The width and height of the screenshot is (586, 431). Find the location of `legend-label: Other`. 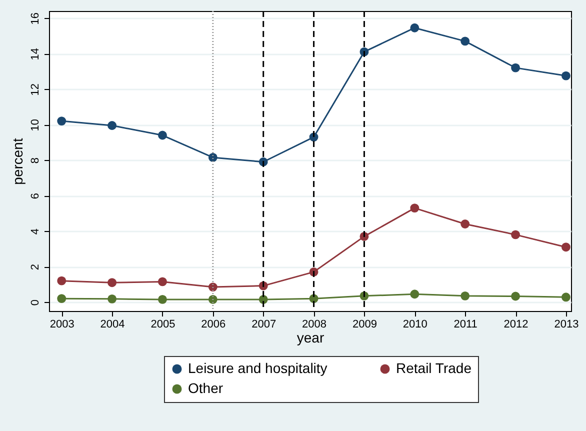

legend-label: Other is located at coordinates (206, 388).